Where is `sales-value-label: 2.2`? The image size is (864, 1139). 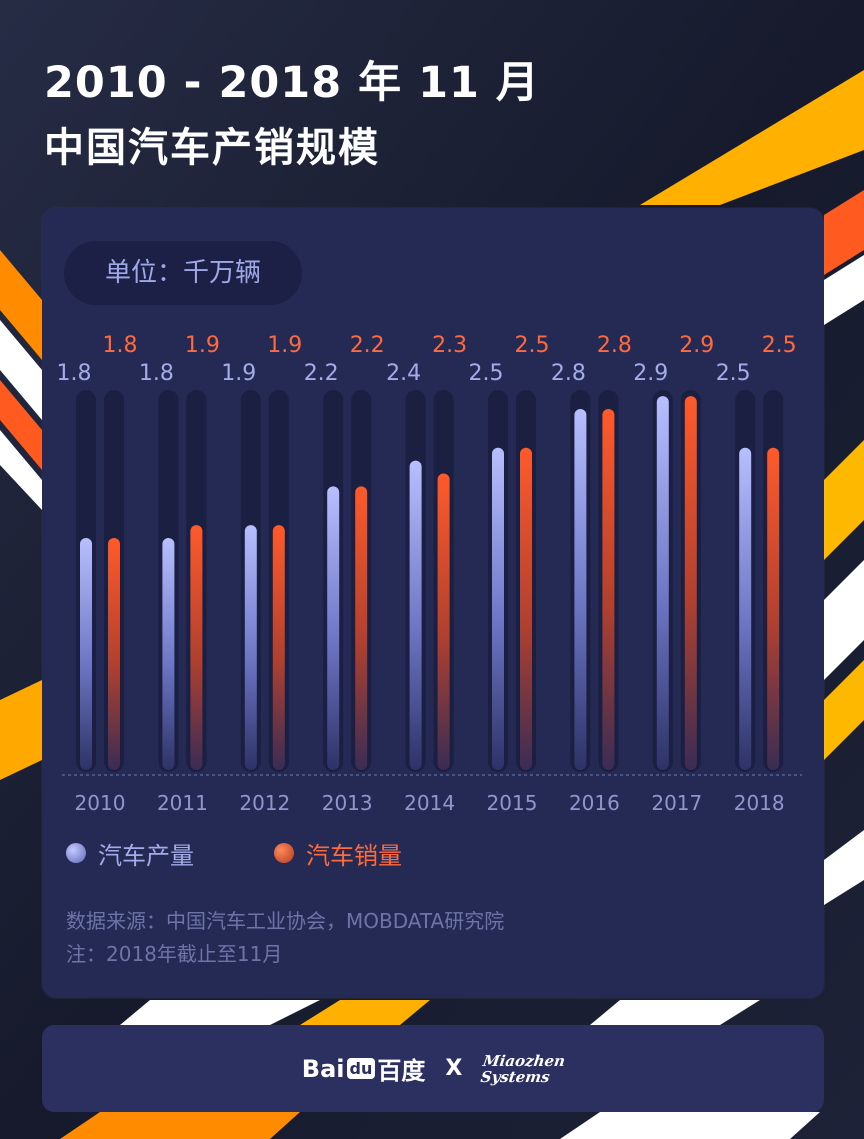
sales-value-label: 2.2 is located at coordinates (367, 345).